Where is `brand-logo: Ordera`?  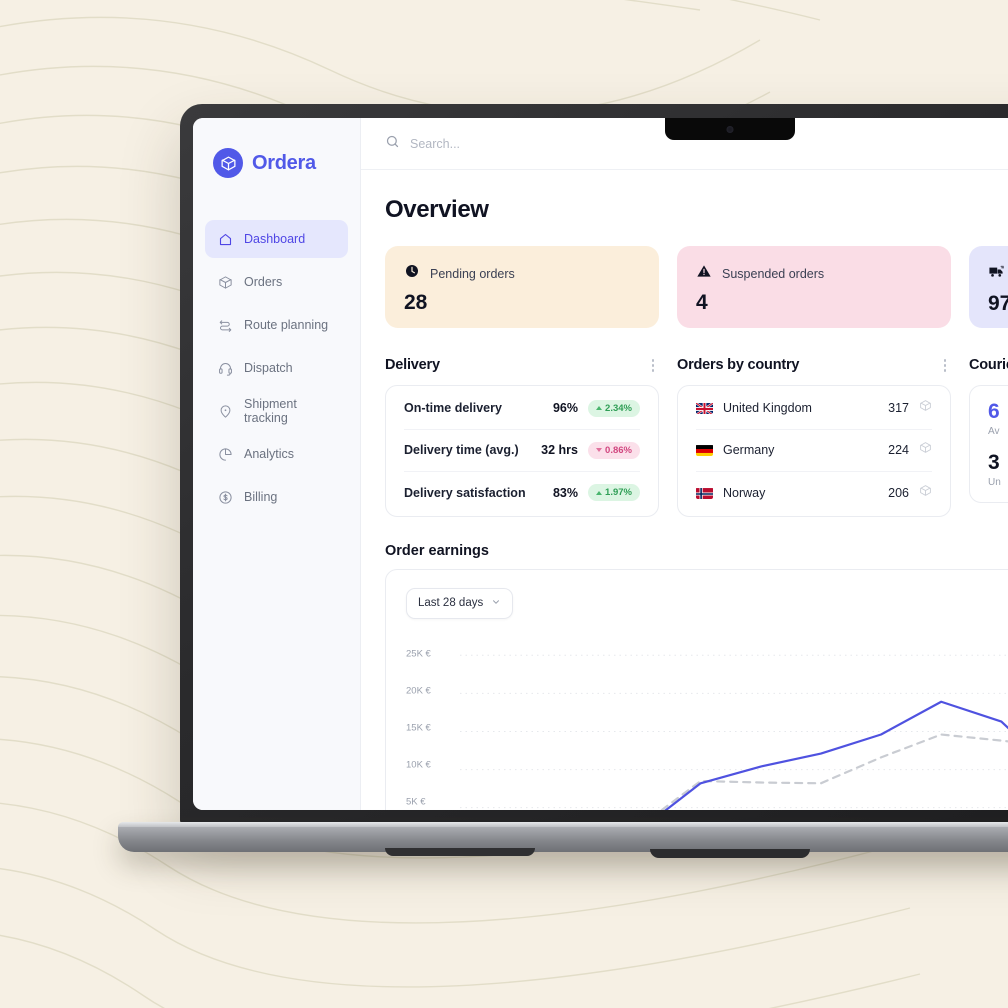
brand-logo: Ordera is located at coordinates (276, 160).